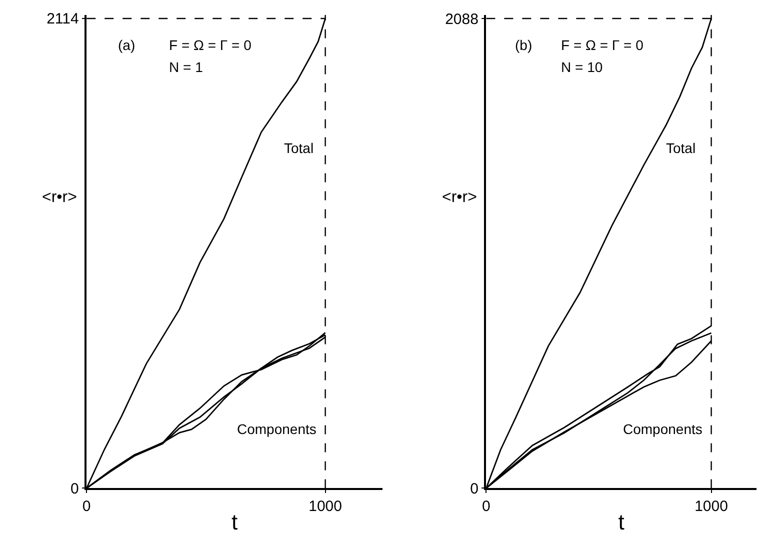  What do you see at coordinates (523, 45) in the screenshot?
I see `annotation: (b)` at bounding box center [523, 45].